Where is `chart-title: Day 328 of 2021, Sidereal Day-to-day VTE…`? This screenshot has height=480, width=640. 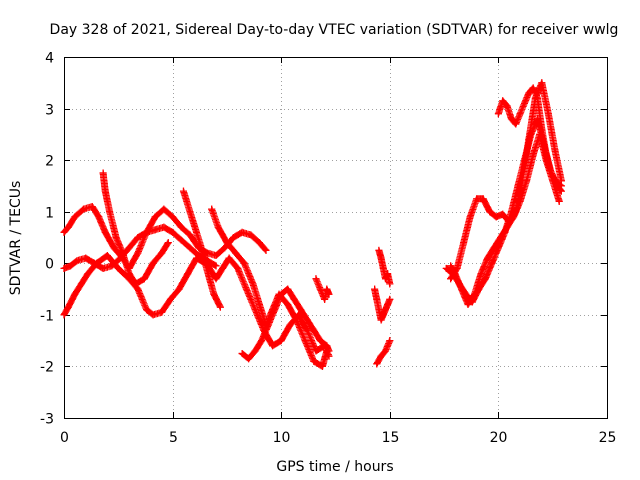
chart-title: Day 328 of 2021, Sidereal Day-to-day VTE… is located at coordinates (334, 30).